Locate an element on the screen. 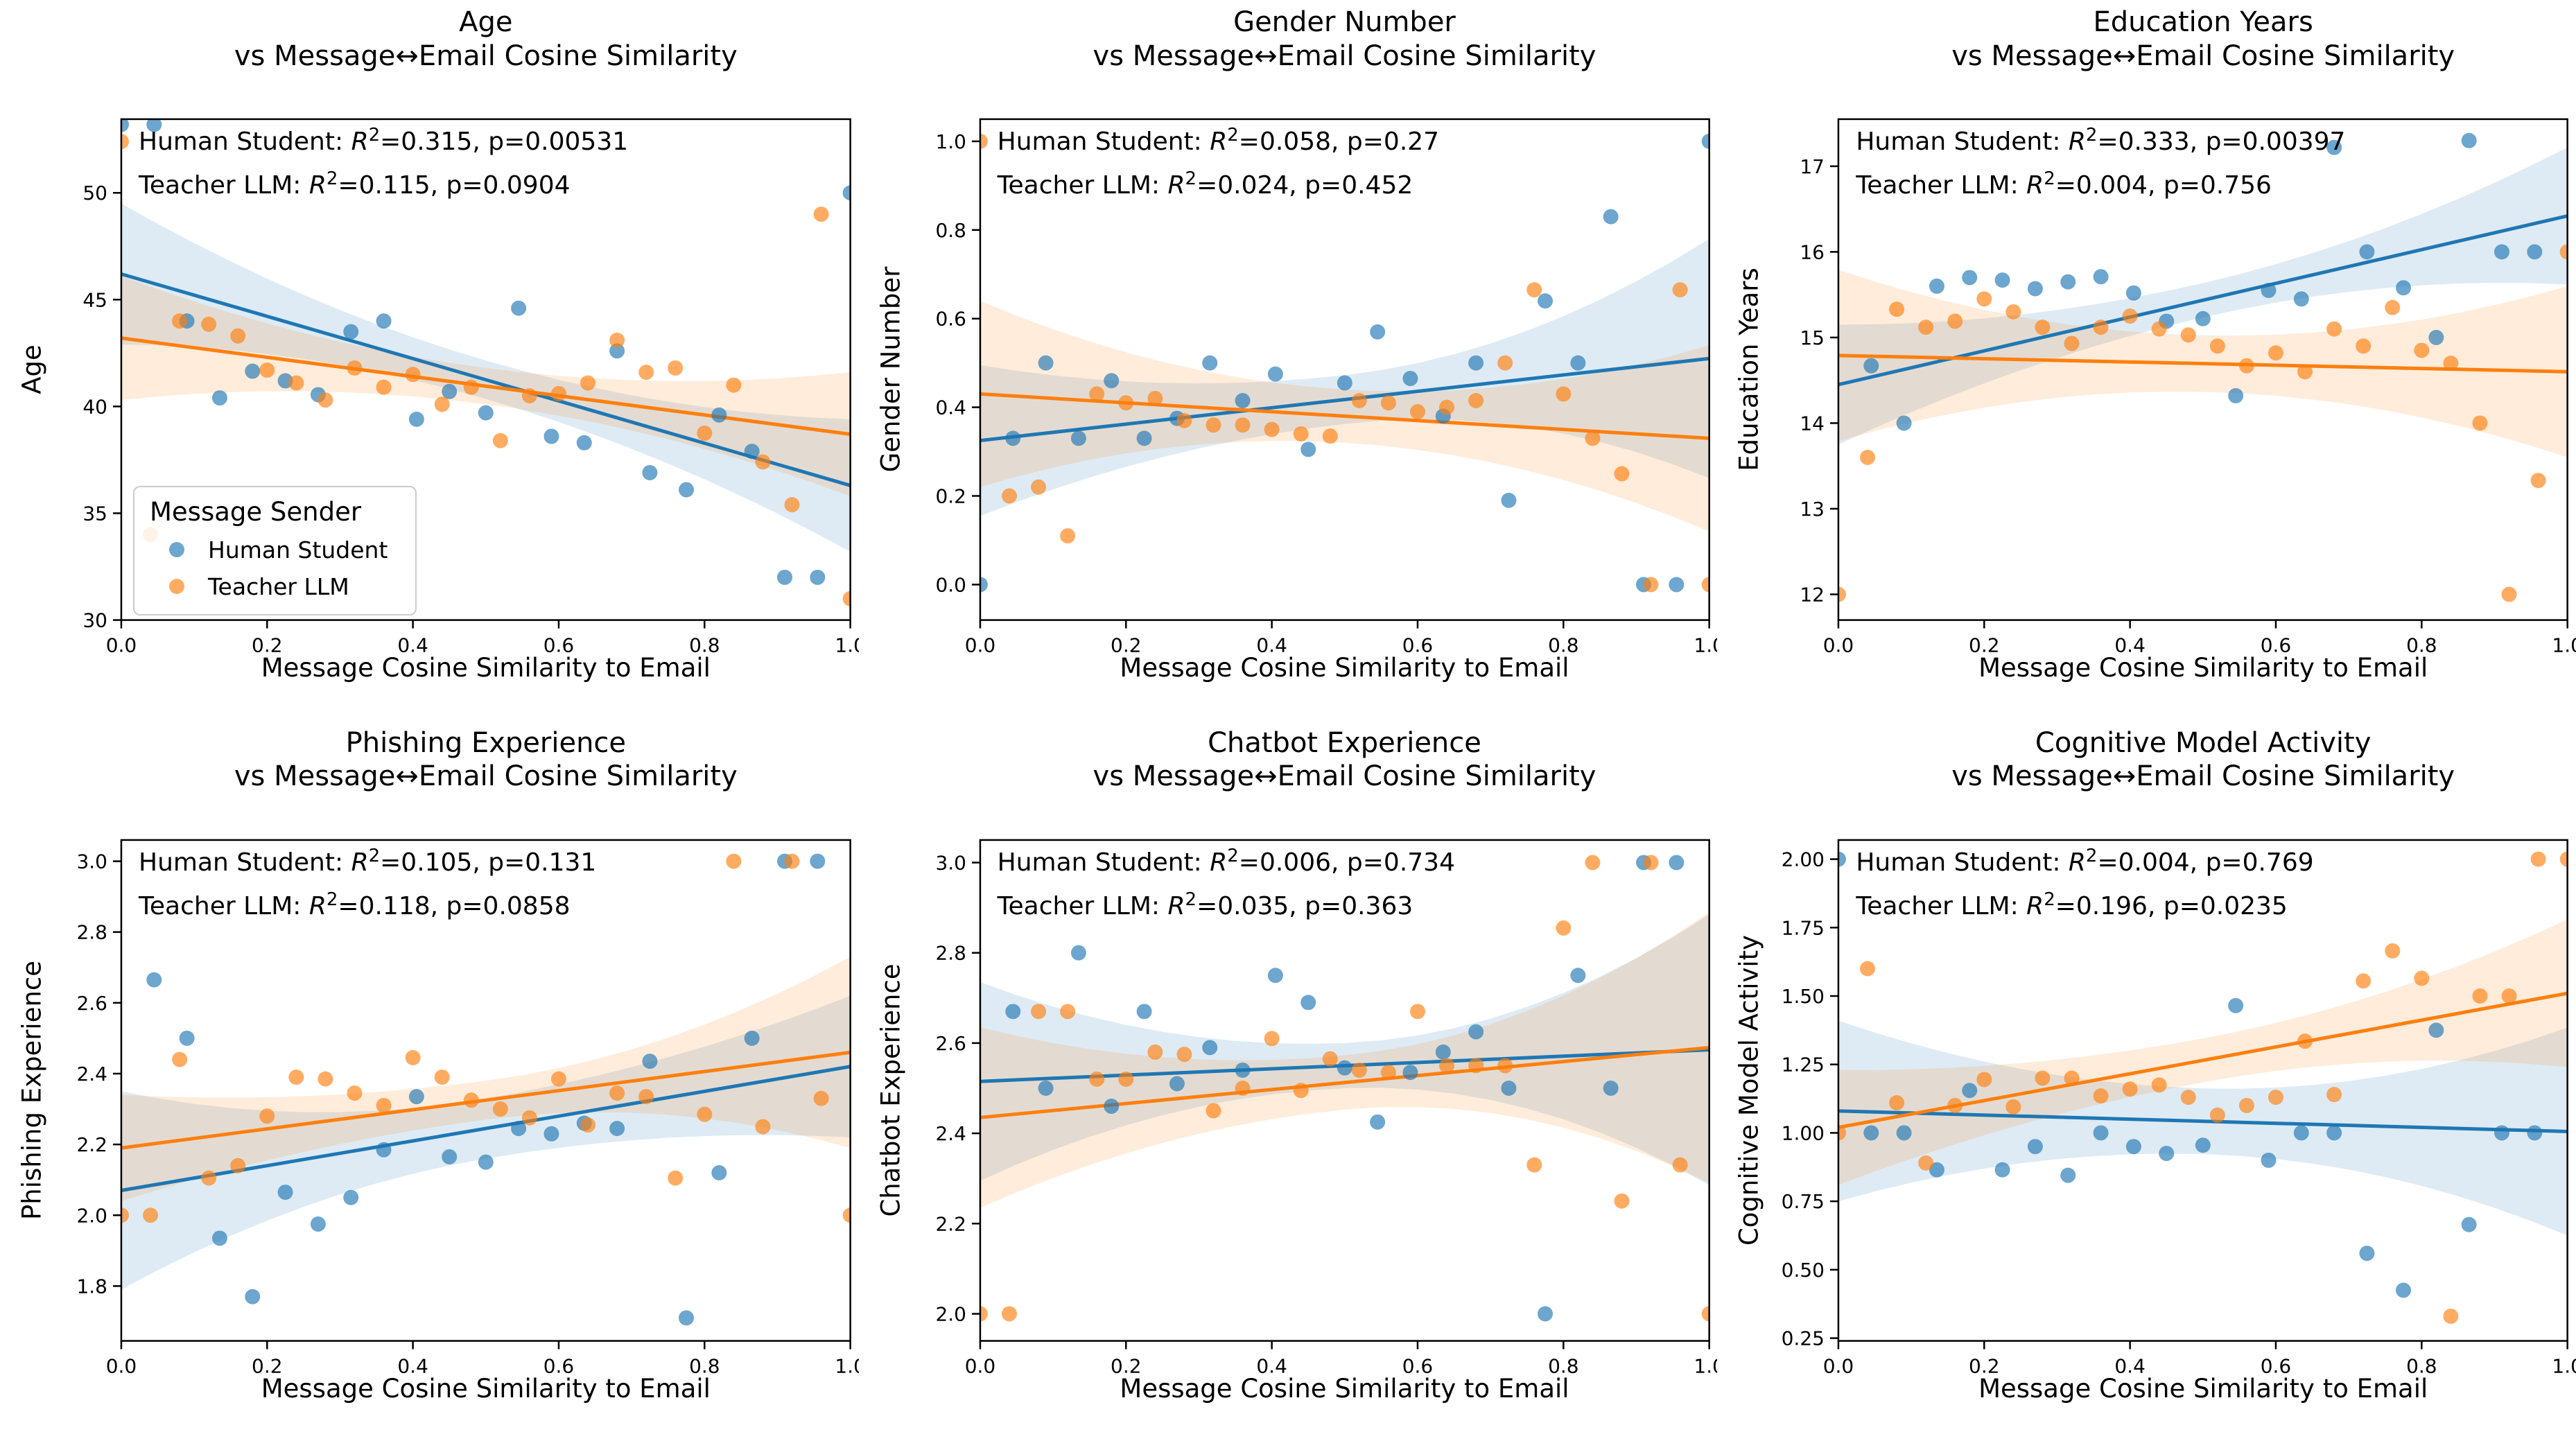  y-axis-label: Cognitive Model Activity is located at coordinates (1749, 1090).